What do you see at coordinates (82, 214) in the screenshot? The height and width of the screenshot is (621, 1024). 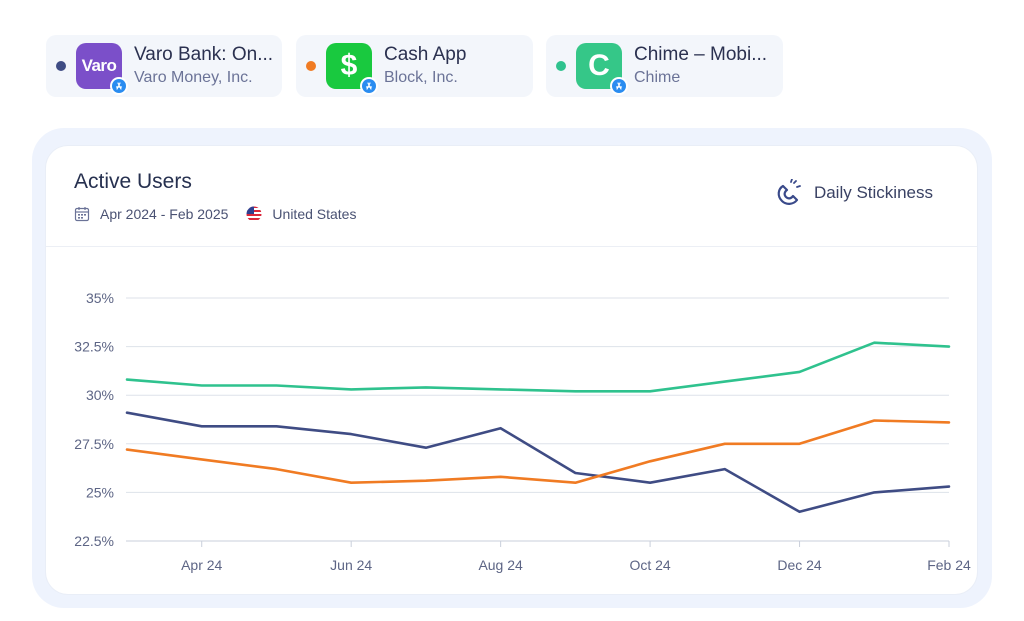 I see `calendar-icon` at bounding box center [82, 214].